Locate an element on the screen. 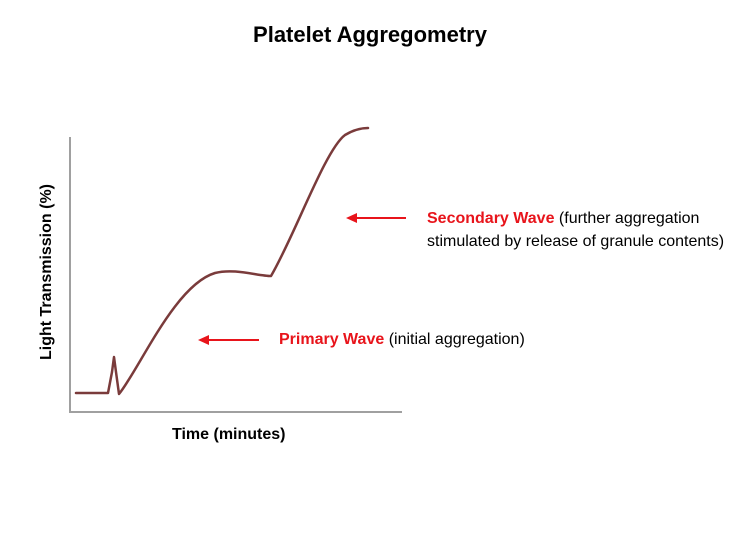  primary-wave-highlight: Primary Wave is located at coordinates (332, 339).